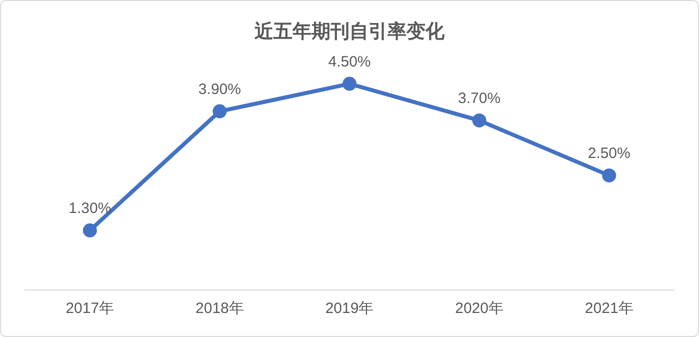  Describe the element at coordinates (349, 309) in the screenshot. I see `x-tick-label: 2019年` at that location.